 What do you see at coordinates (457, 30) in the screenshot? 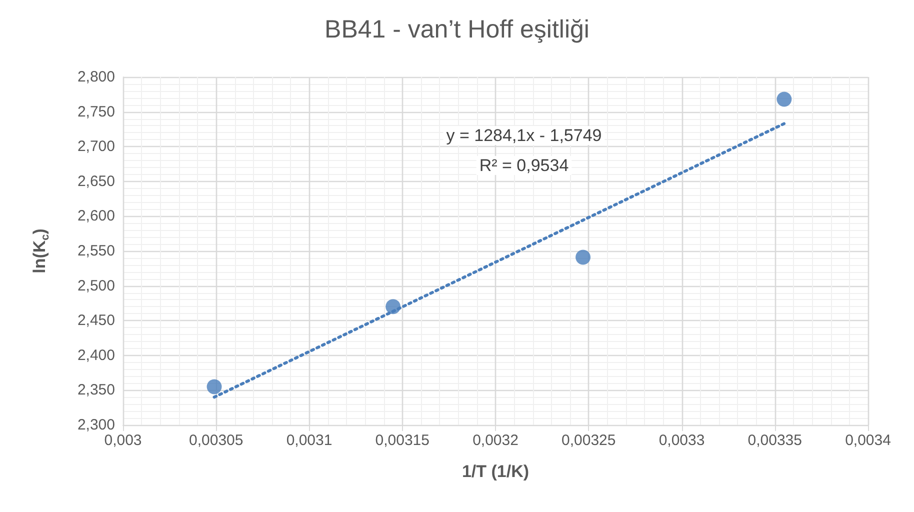
I see `chart-title: BB41 - van’t Hoff eşitliği` at bounding box center [457, 30].